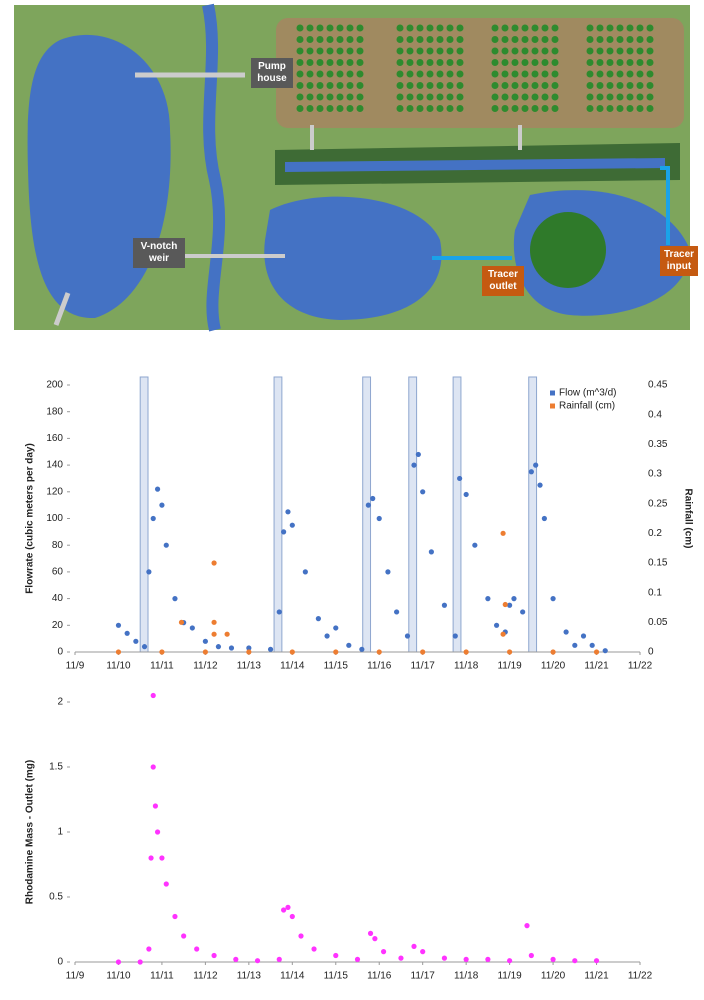 Image resolution: width=704 pixels, height=1000 pixels. I want to click on x-tick-label: 11/21, so click(596, 666).